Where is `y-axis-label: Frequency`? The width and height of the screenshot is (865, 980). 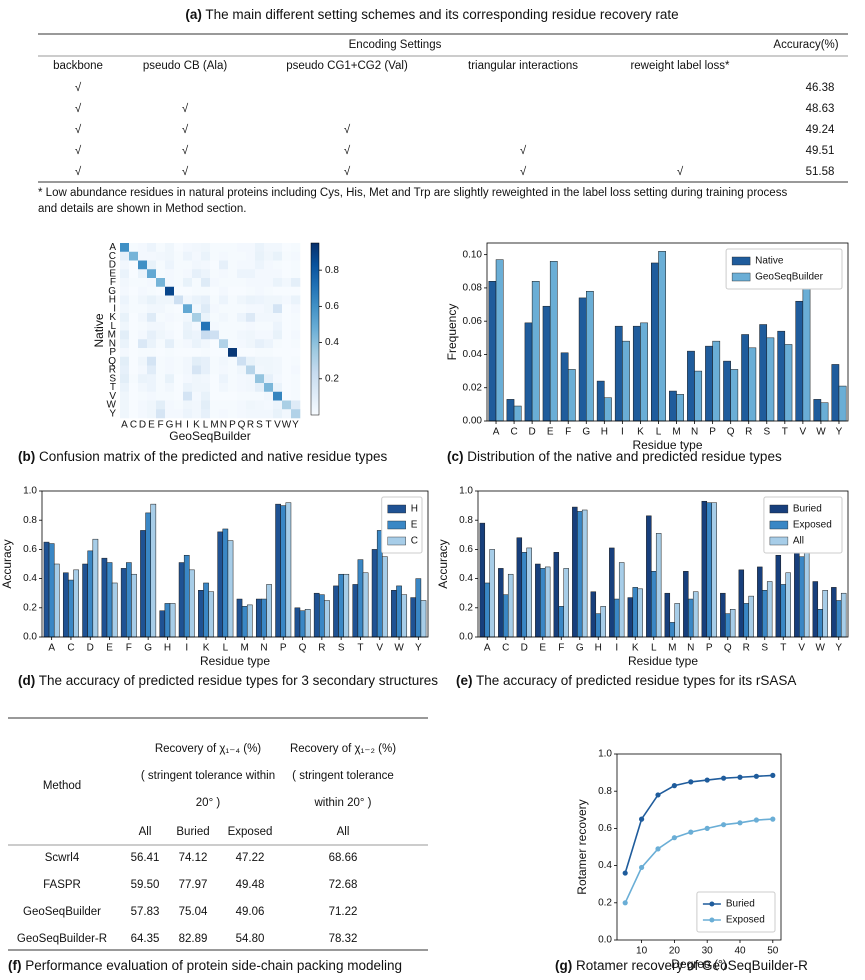 y-axis-label: Frequency is located at coordinates (452, 332).